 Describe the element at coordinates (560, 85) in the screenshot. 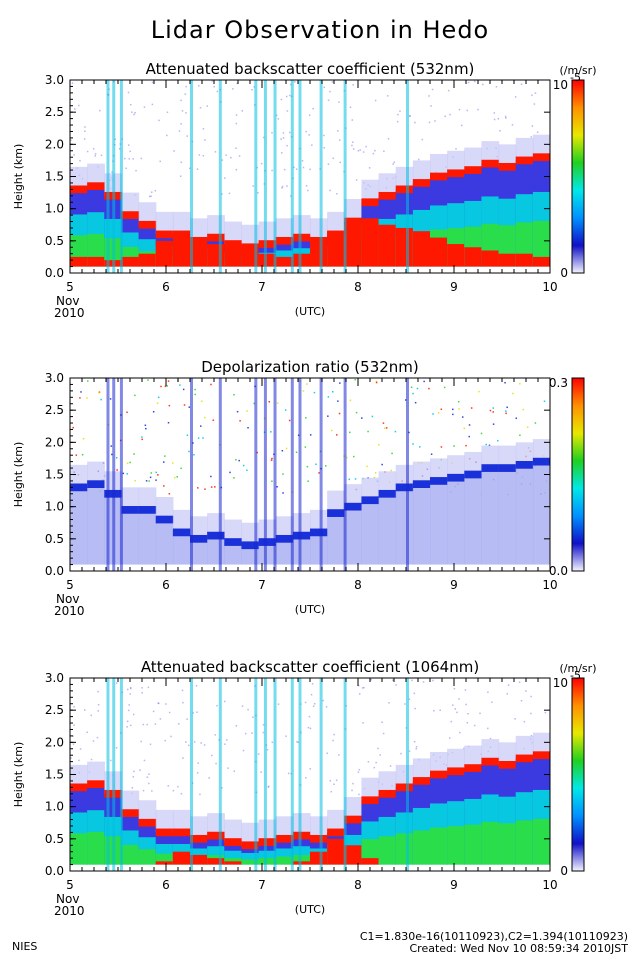

I see `colorbar-top-label: 10` at that location.